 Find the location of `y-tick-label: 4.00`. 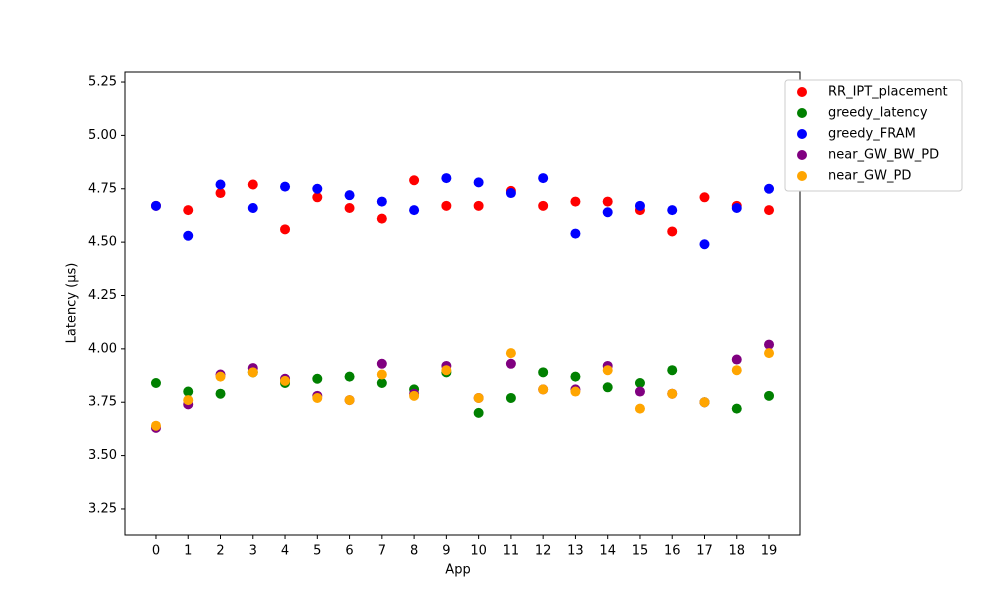

y-tick-label: 4.00 is located at coordinates (102, 348).